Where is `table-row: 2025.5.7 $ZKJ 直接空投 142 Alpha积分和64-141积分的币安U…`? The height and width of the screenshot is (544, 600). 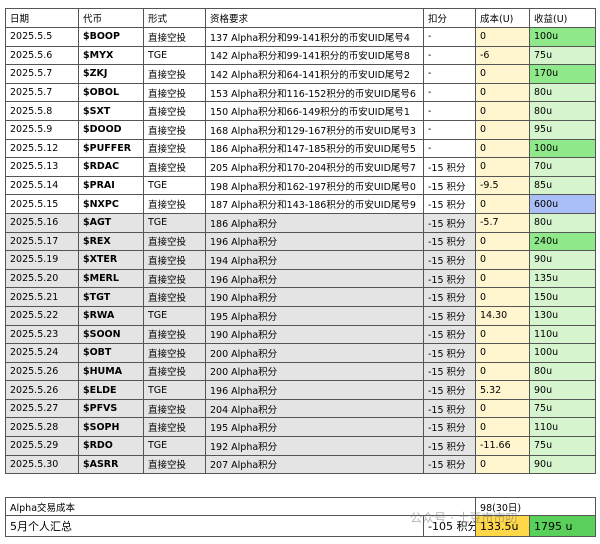
table-row: 2025.5.7 $ZKJ 直接空投 142 Alpha积分和64-141积分的币安U… is located at coordinates (300, 74).